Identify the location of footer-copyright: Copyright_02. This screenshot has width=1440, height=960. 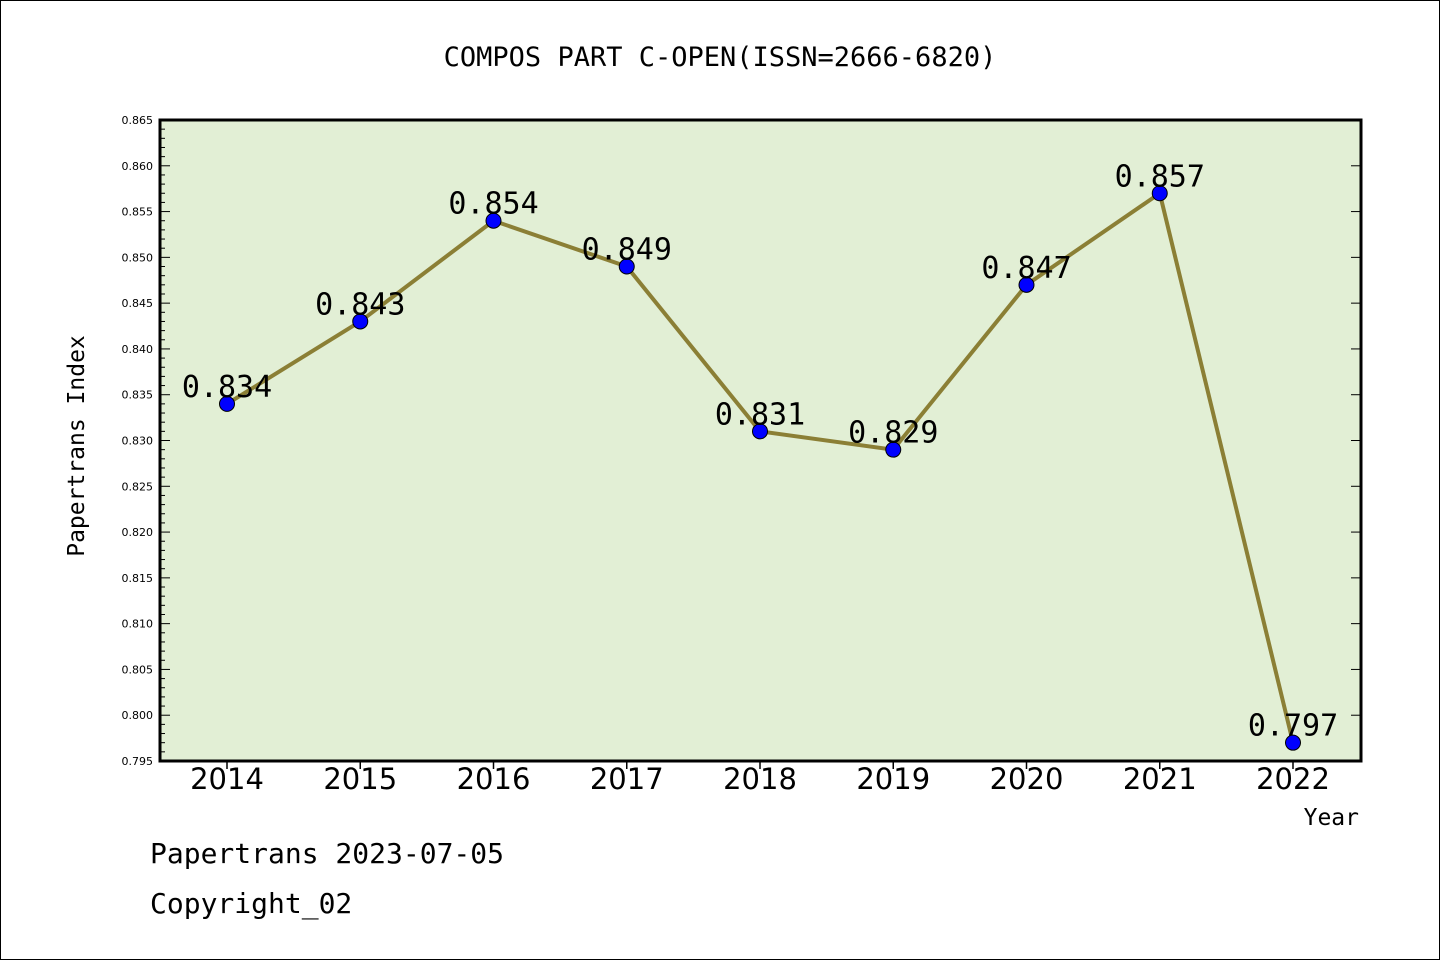
(251, 904).